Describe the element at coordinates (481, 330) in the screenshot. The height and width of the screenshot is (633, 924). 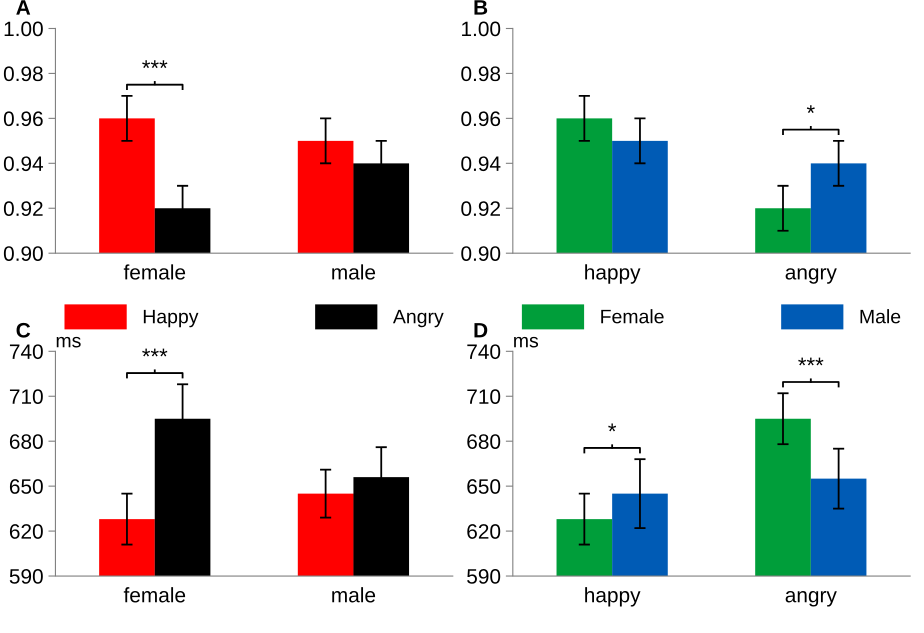
I see `chart-title: D` at that location.